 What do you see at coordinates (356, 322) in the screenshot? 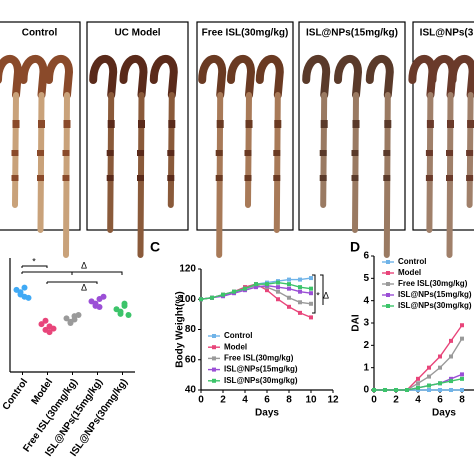
I see `y-axis-title: DAI` at bounding box center [356, 322].